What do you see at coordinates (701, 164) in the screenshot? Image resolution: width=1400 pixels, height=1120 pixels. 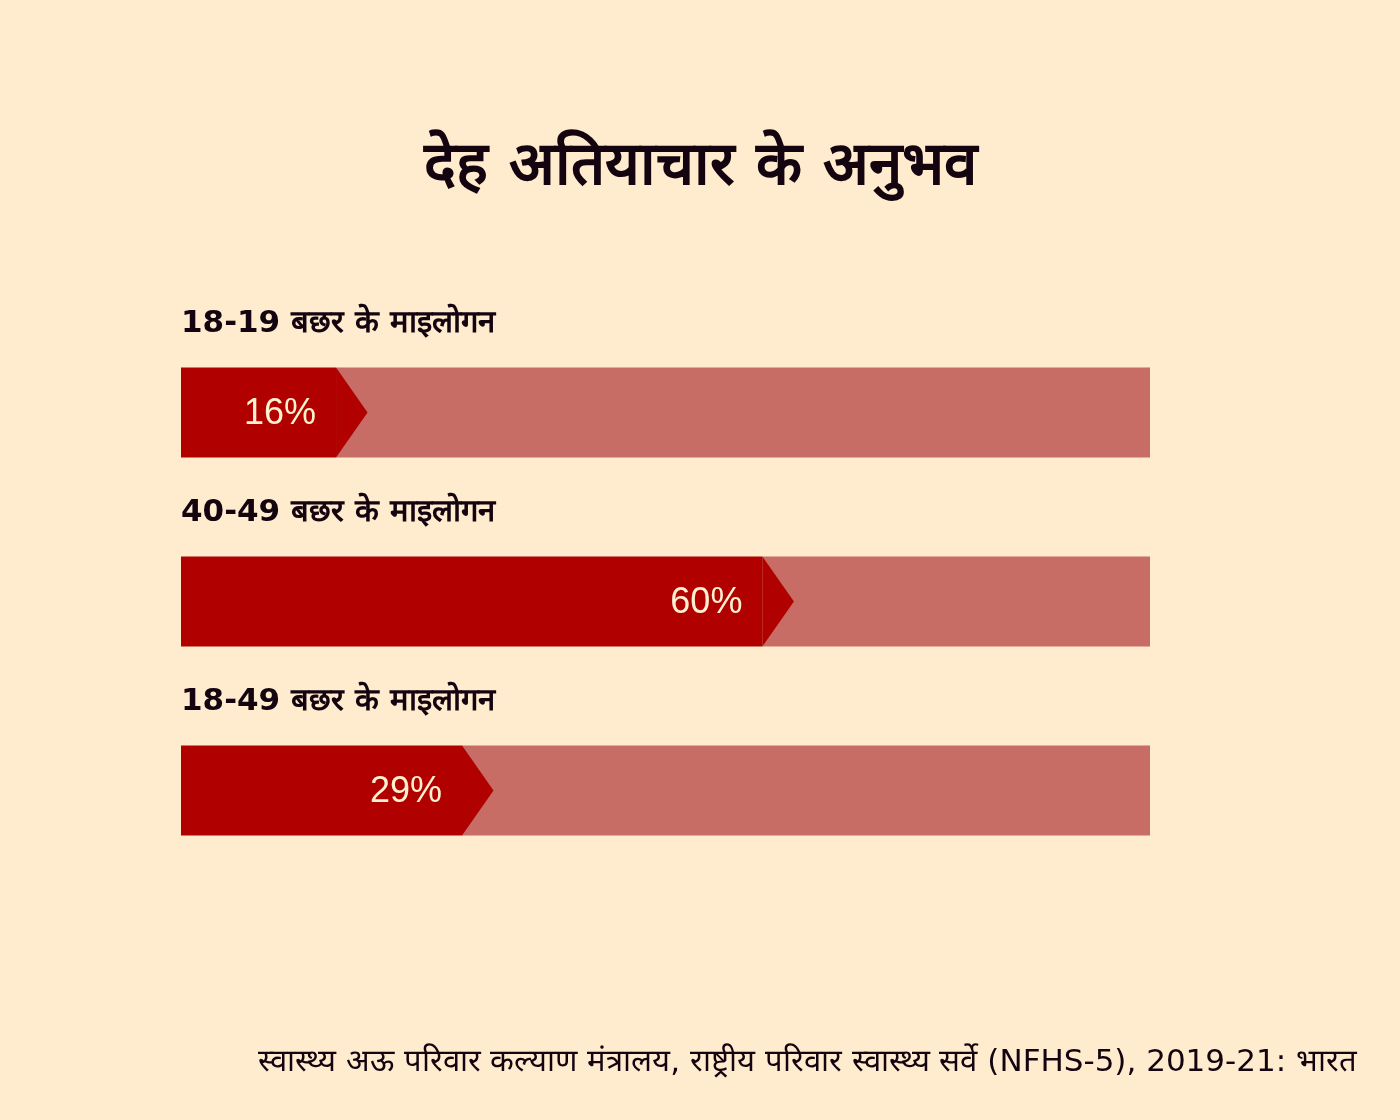 I see `chart-title: देह अतियाचार के अनुभव` at bounding box center [701, 164].